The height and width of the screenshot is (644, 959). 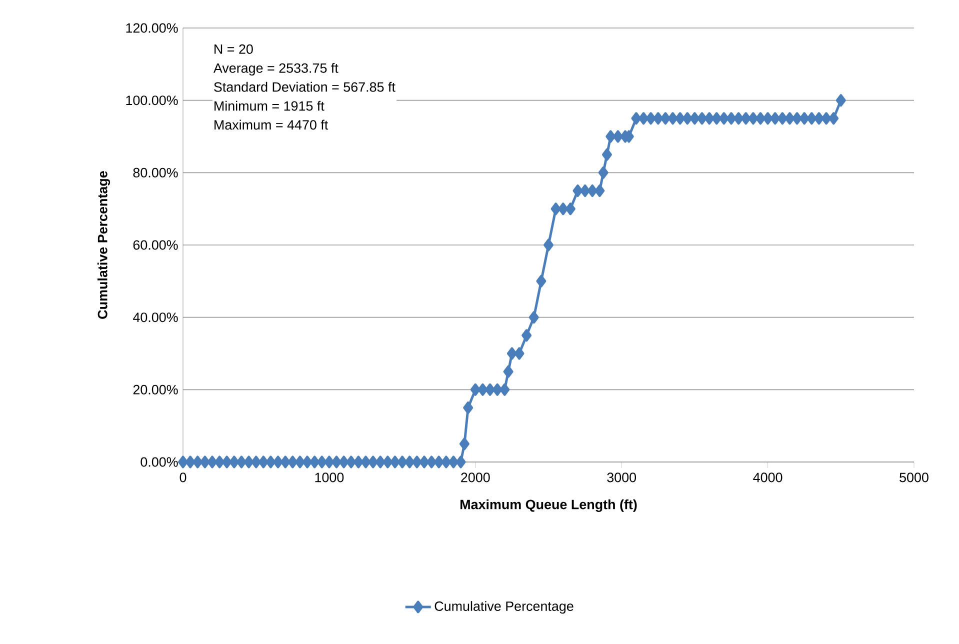 What do you see at coordinates (233, 49) in the screenshot?
I see `annotation: N = 20` at bounding box center [233, 49].